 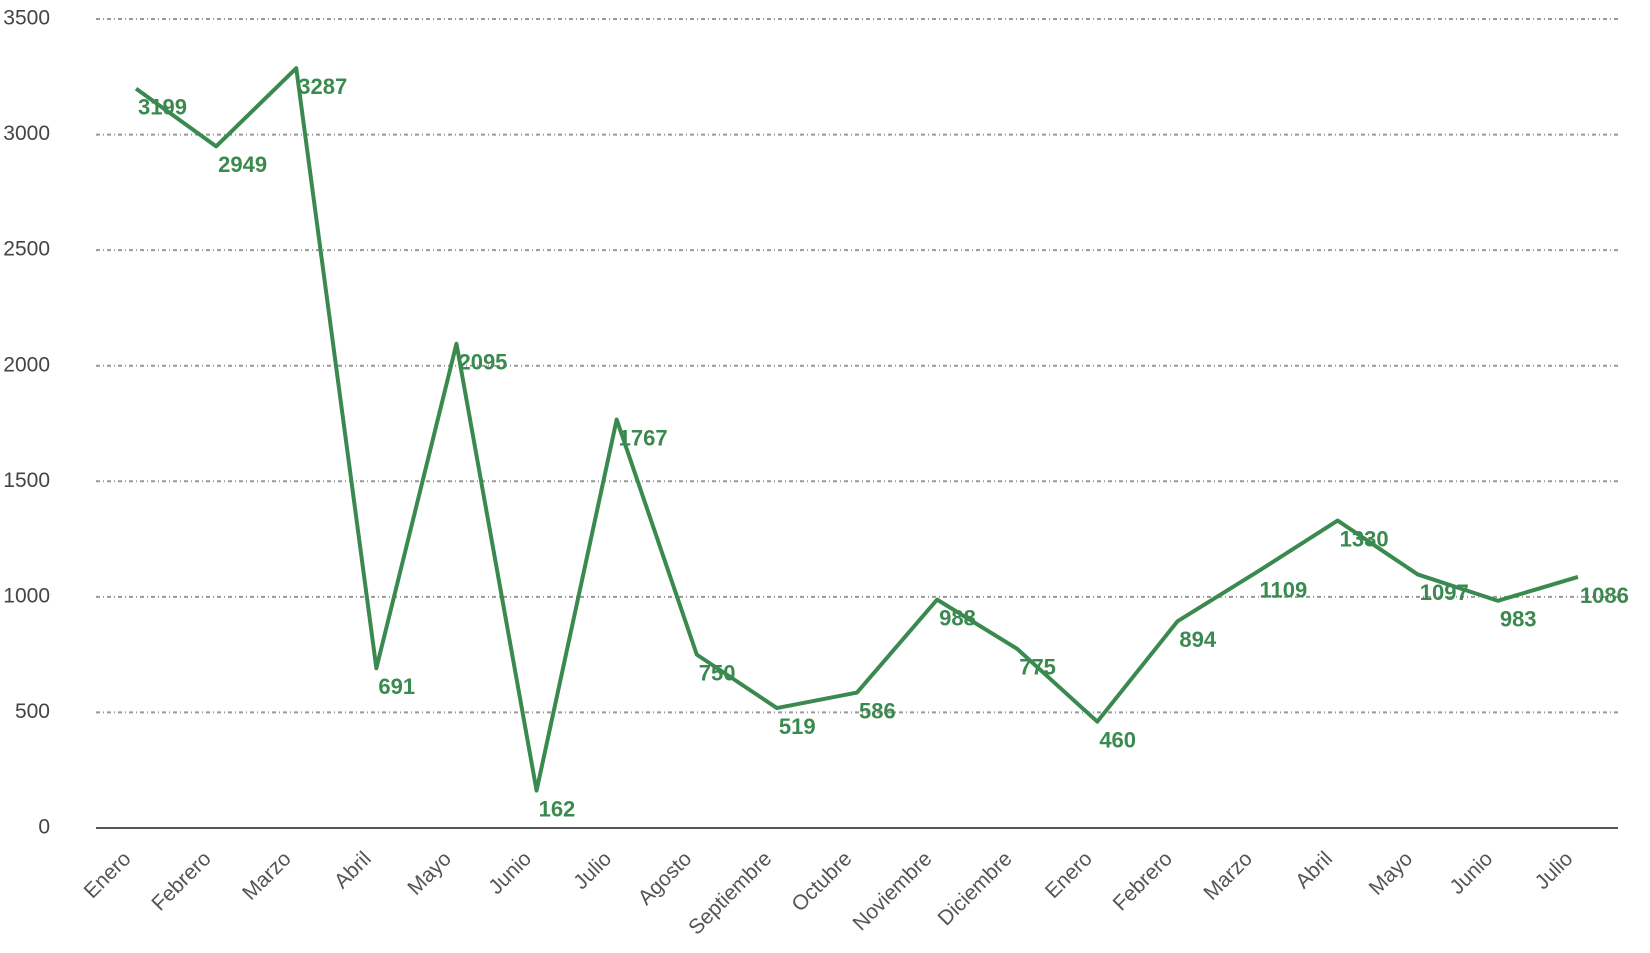 I want to click on data-label: 988, so click(x=957, y=617).